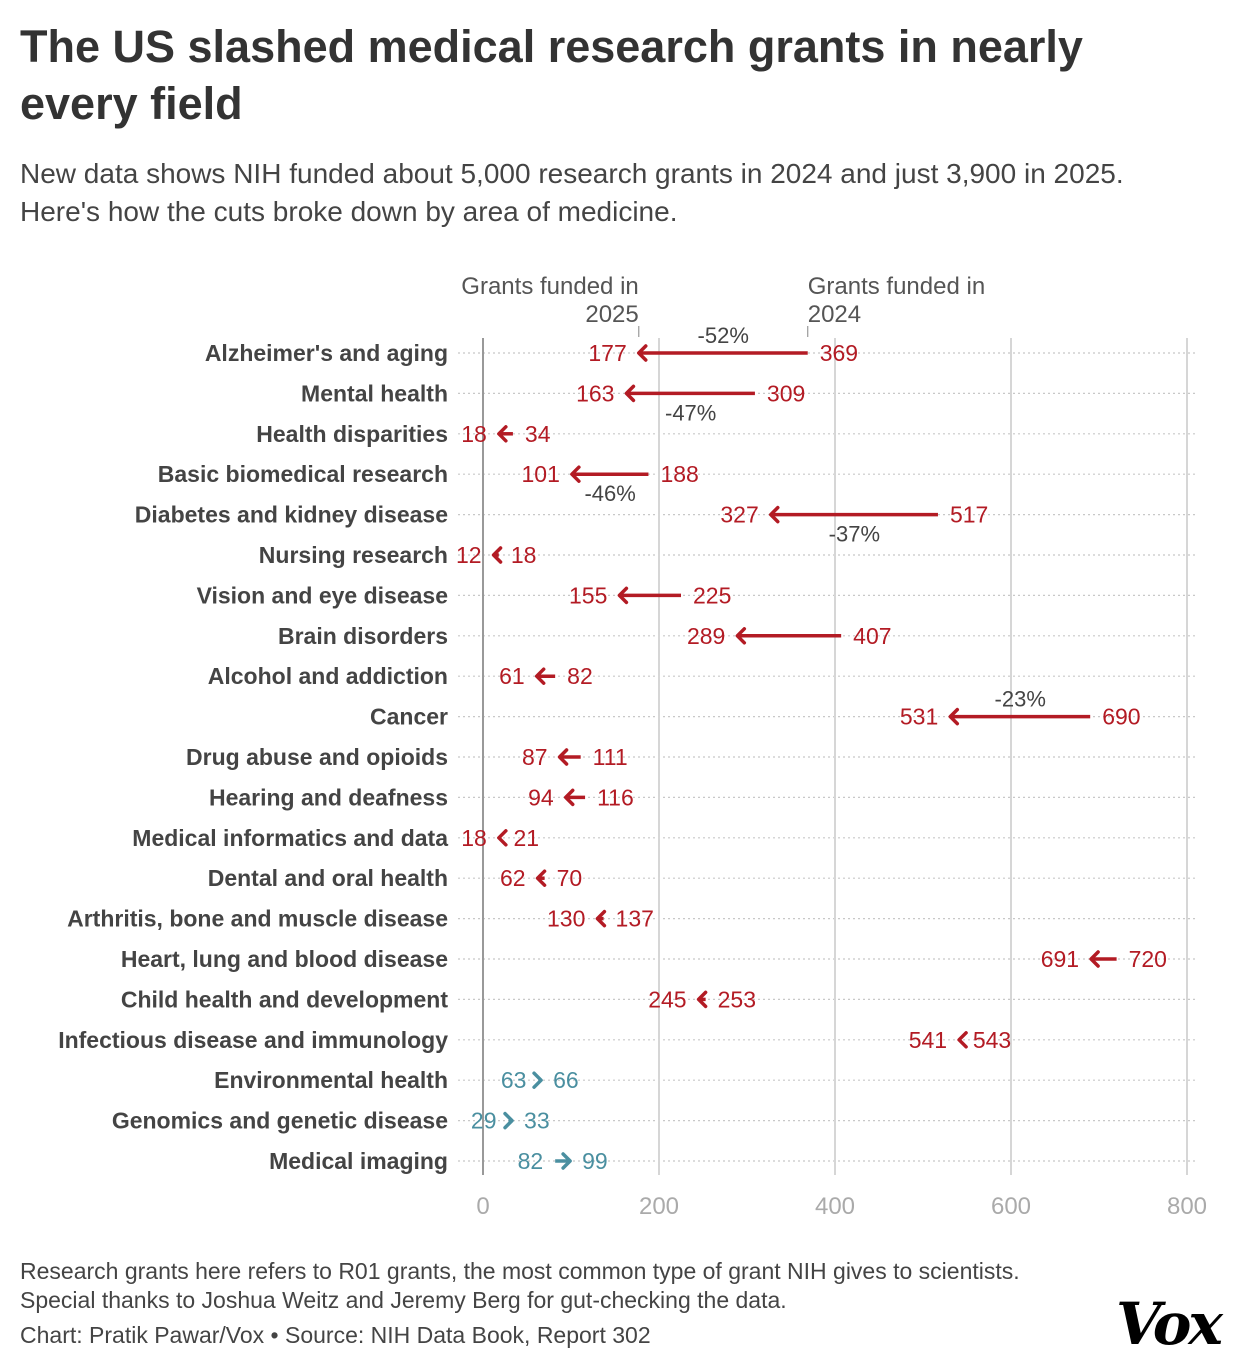 This screenshot has width=1240, height=1372. Describe the element at coordinates (615, 797) in the screenshot. I see `value-2024: 116` at that location.